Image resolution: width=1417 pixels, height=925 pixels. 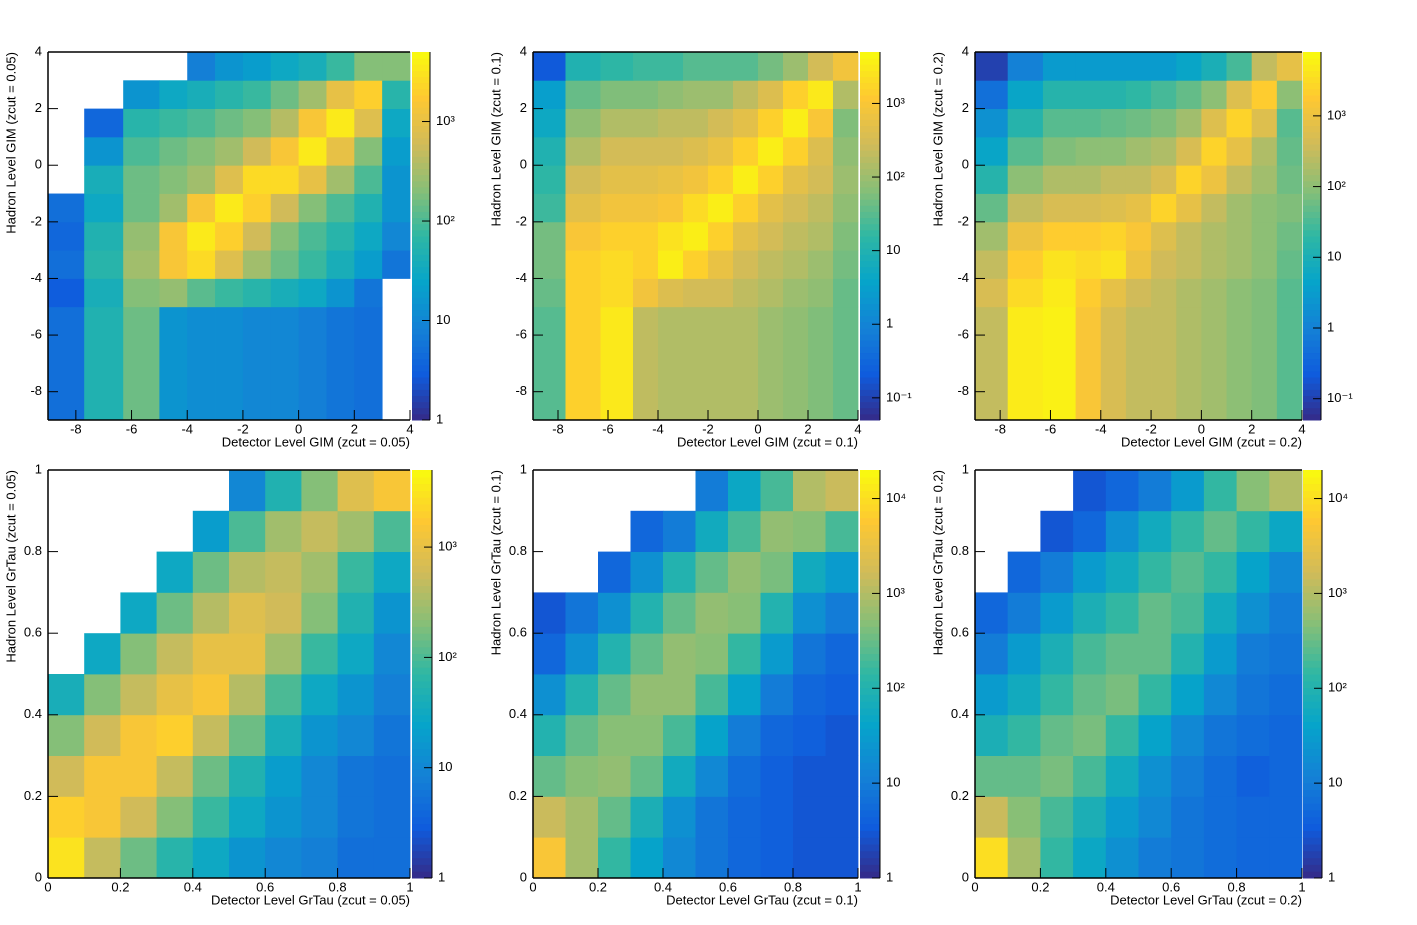 What do you see at coordinates (960, 713) in the screenshot?
I see `y-tick-label: 0.4` at bounding box center [960, 713].